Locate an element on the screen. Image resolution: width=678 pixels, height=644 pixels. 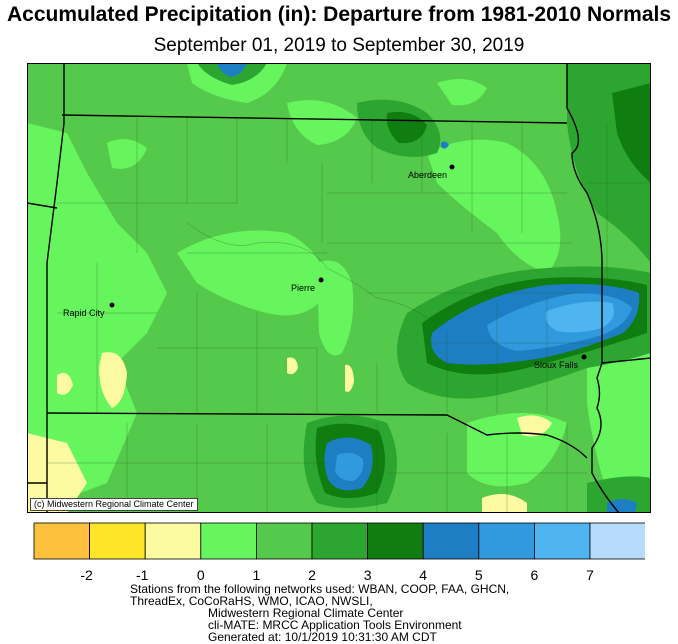
legend-colorbar is located at coordinates (339, 541).